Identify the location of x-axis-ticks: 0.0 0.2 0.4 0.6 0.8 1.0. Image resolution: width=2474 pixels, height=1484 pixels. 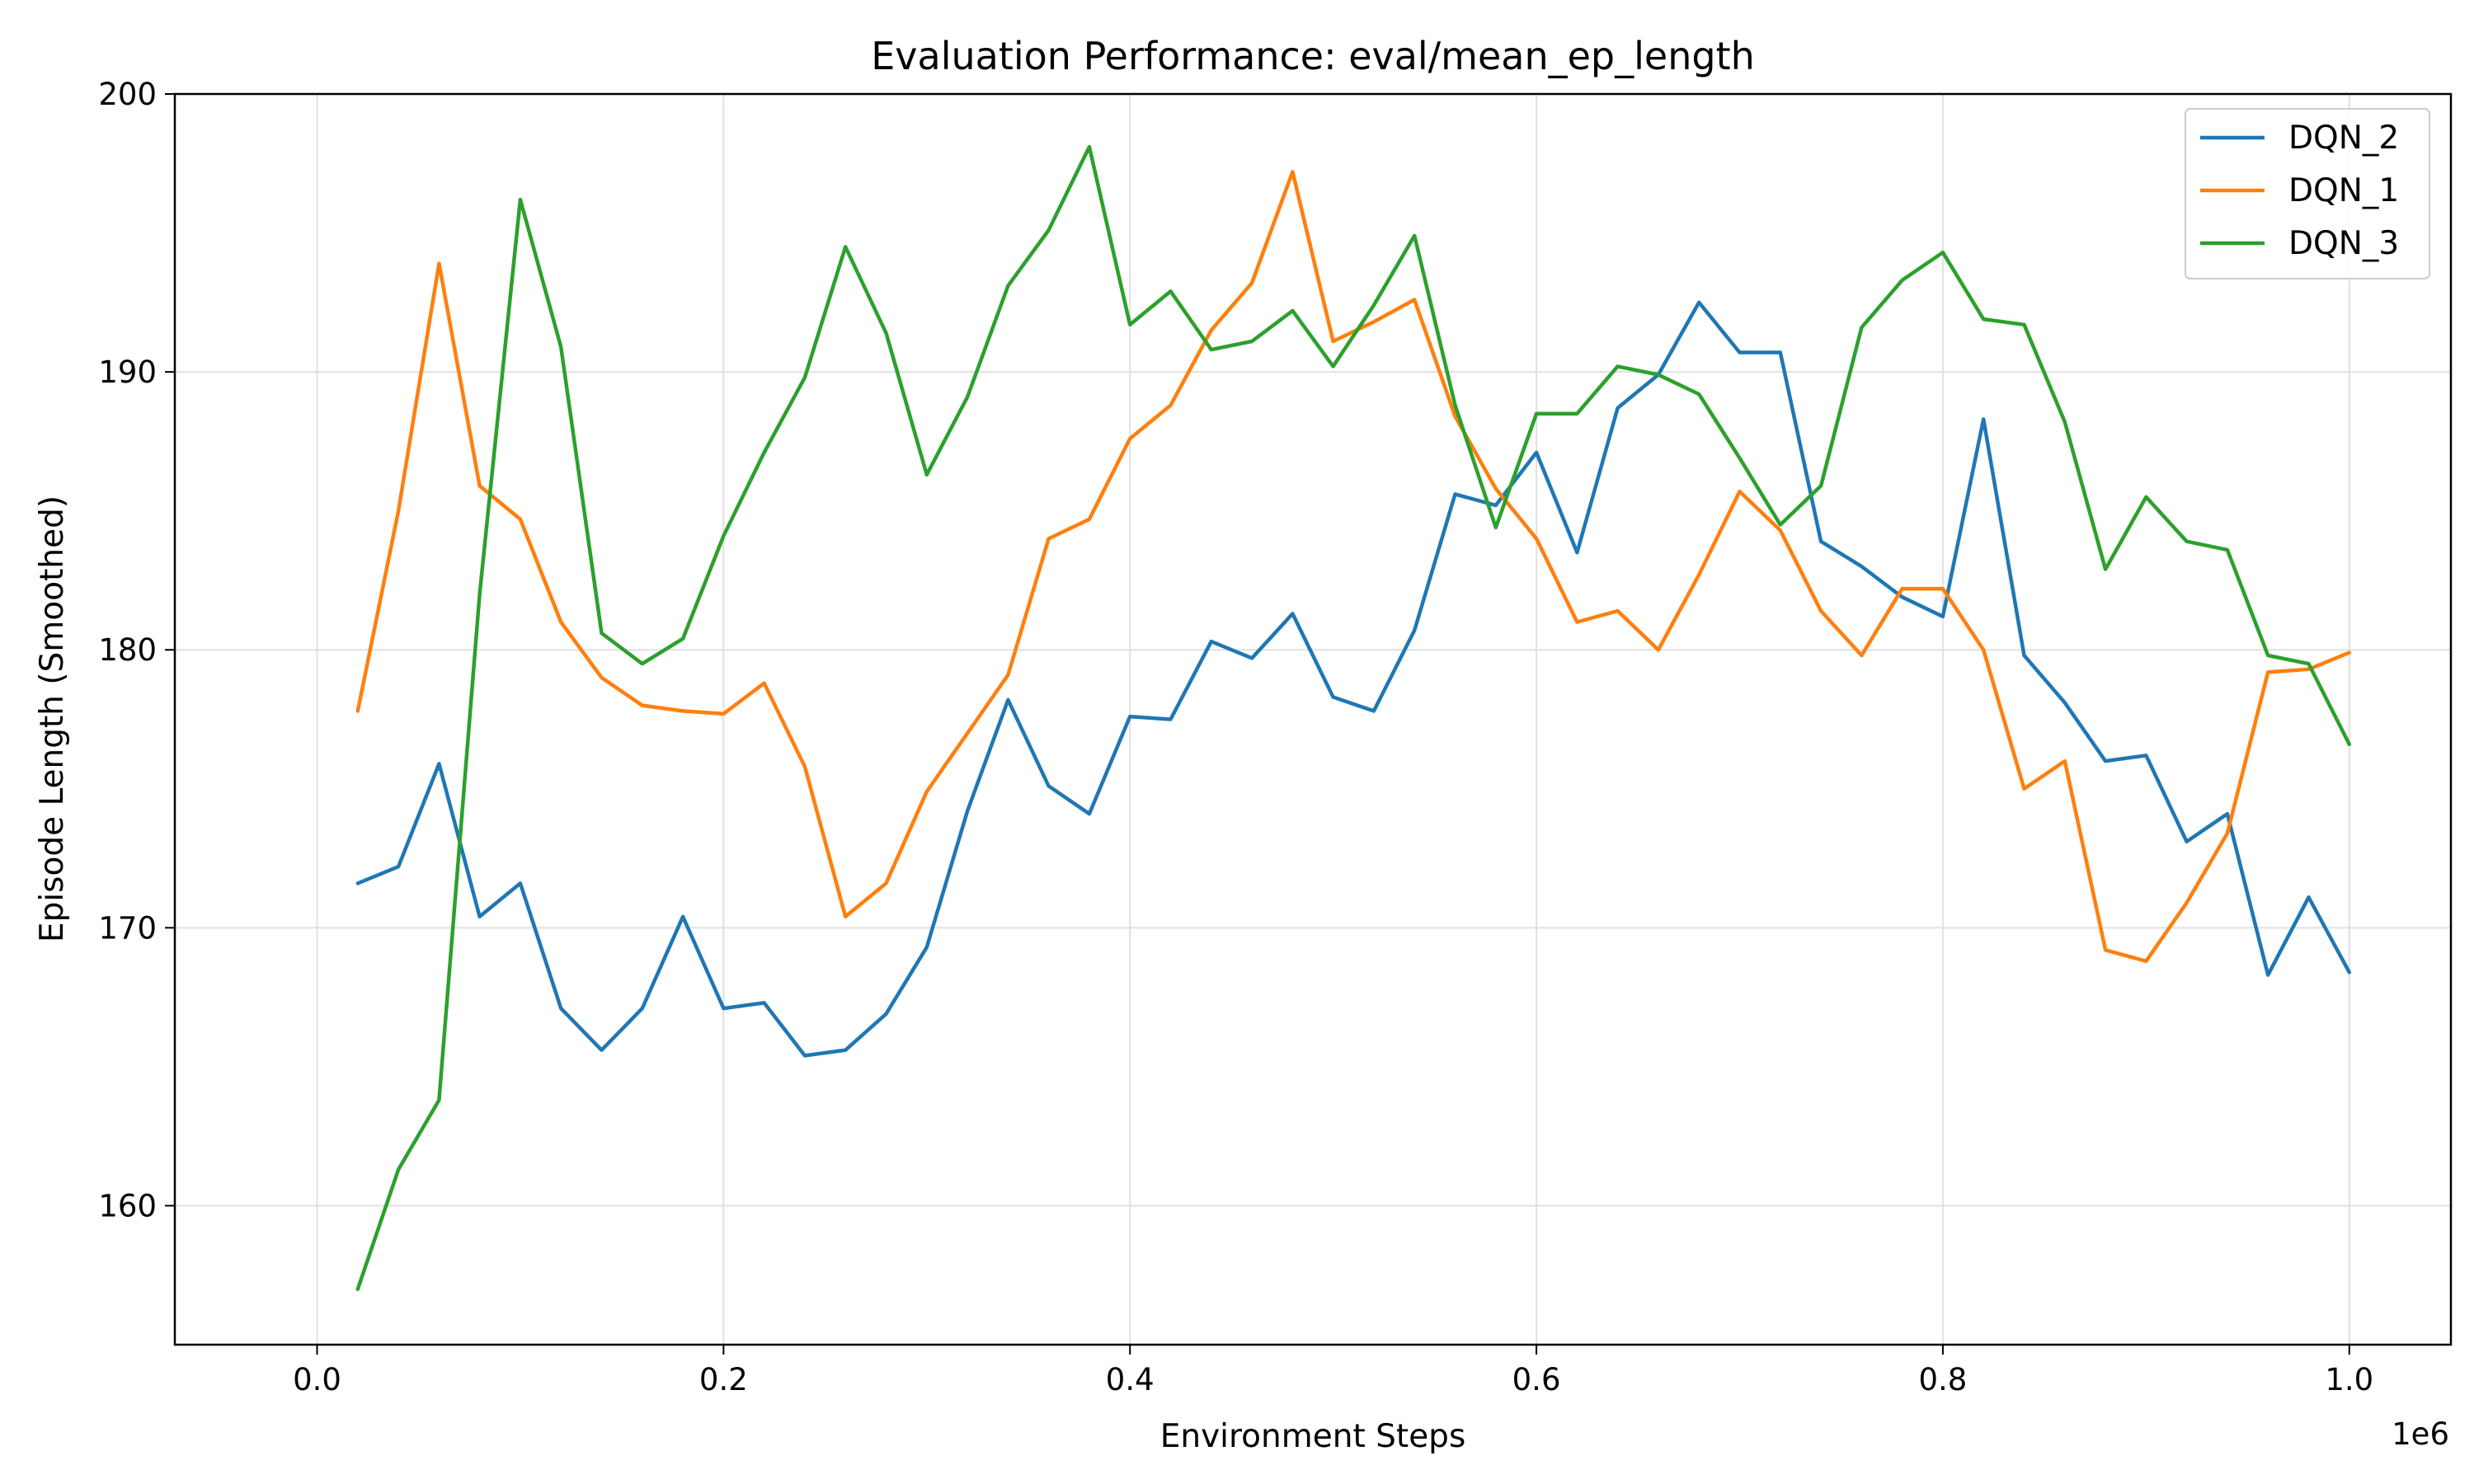
(1333, 1371).